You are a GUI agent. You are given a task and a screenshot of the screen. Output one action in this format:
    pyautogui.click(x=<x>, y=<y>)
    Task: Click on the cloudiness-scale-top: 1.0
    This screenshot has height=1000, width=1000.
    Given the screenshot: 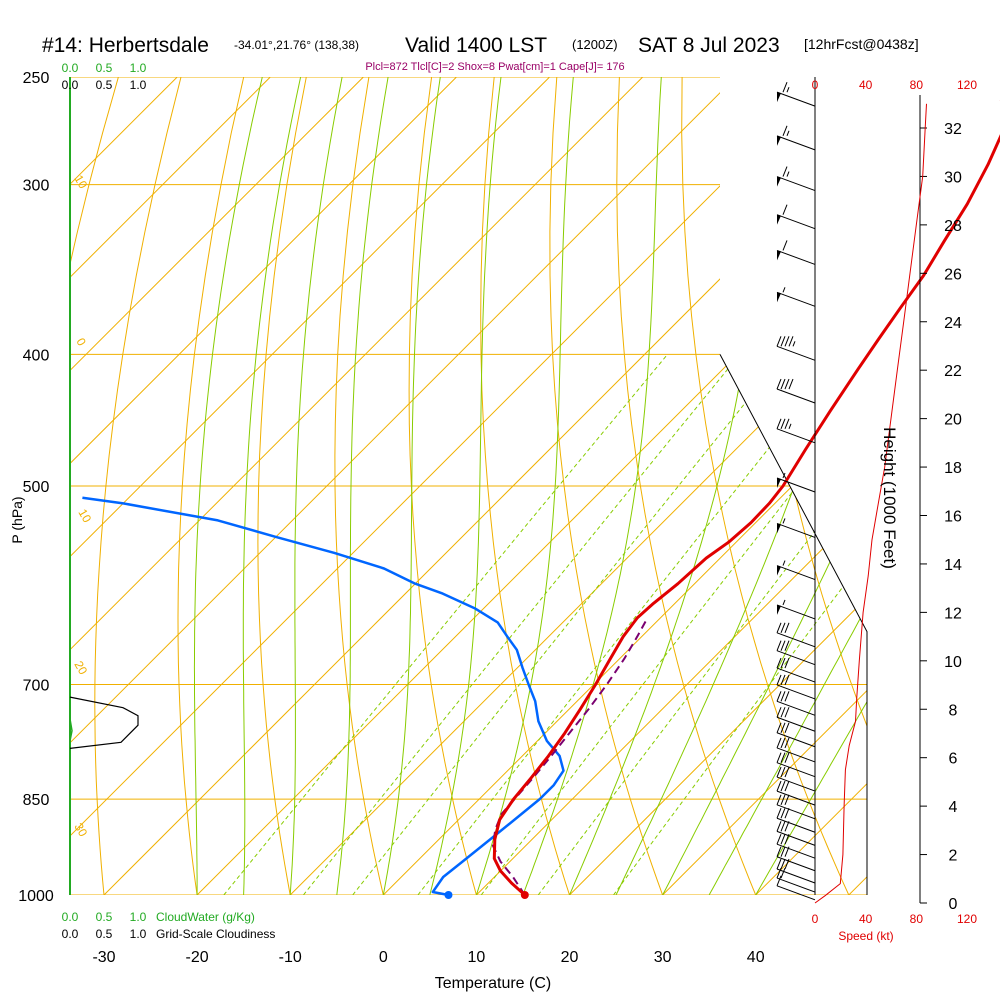 What is the action you would take?
    pyautogui.click(x=138, y=85)
    